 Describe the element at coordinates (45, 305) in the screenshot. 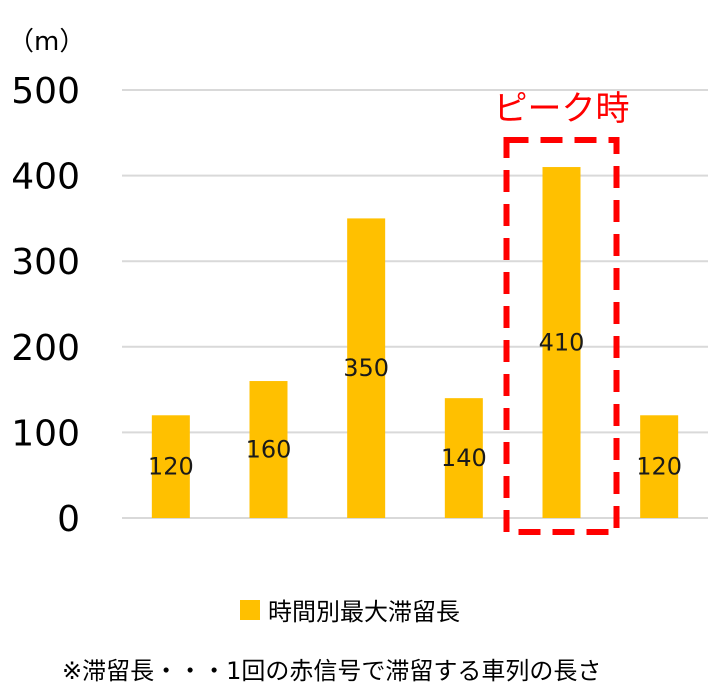

I see `y-axis-ticks: 0 100 200 300 400 500` at that location.